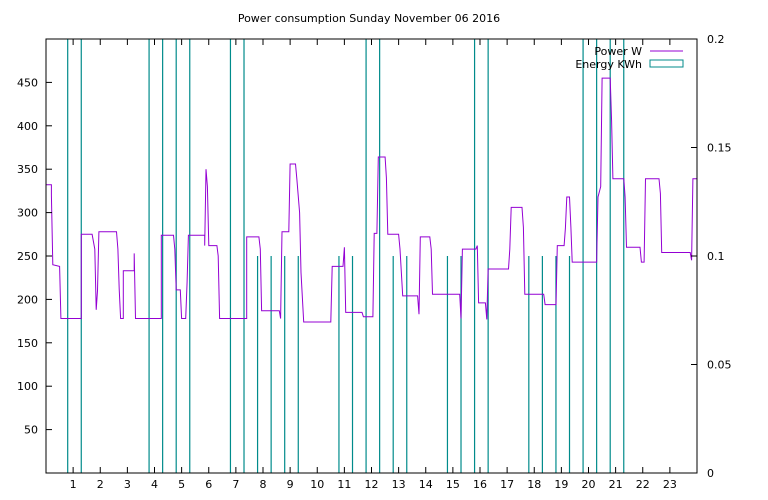 Image resolution: width=768 pixels, height=500 pixels. Describe the element at coordinates (670, 484) in the screenshot. I see `x-tick-label: 23` at that location.